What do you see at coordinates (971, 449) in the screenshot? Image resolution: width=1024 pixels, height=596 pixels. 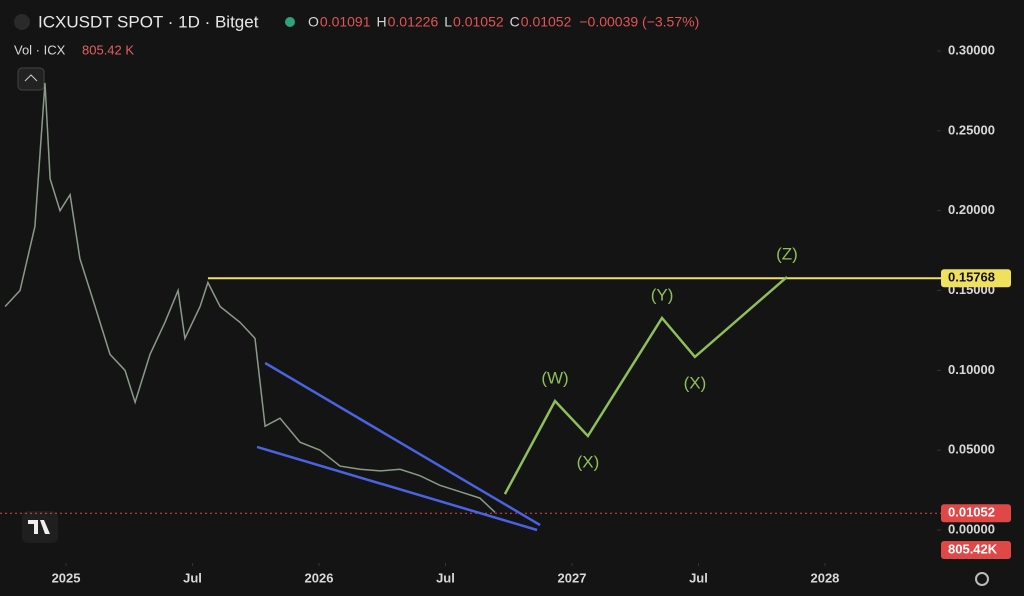 I see `y-tick-label: 0.05000` at bounding box center [971, 449].